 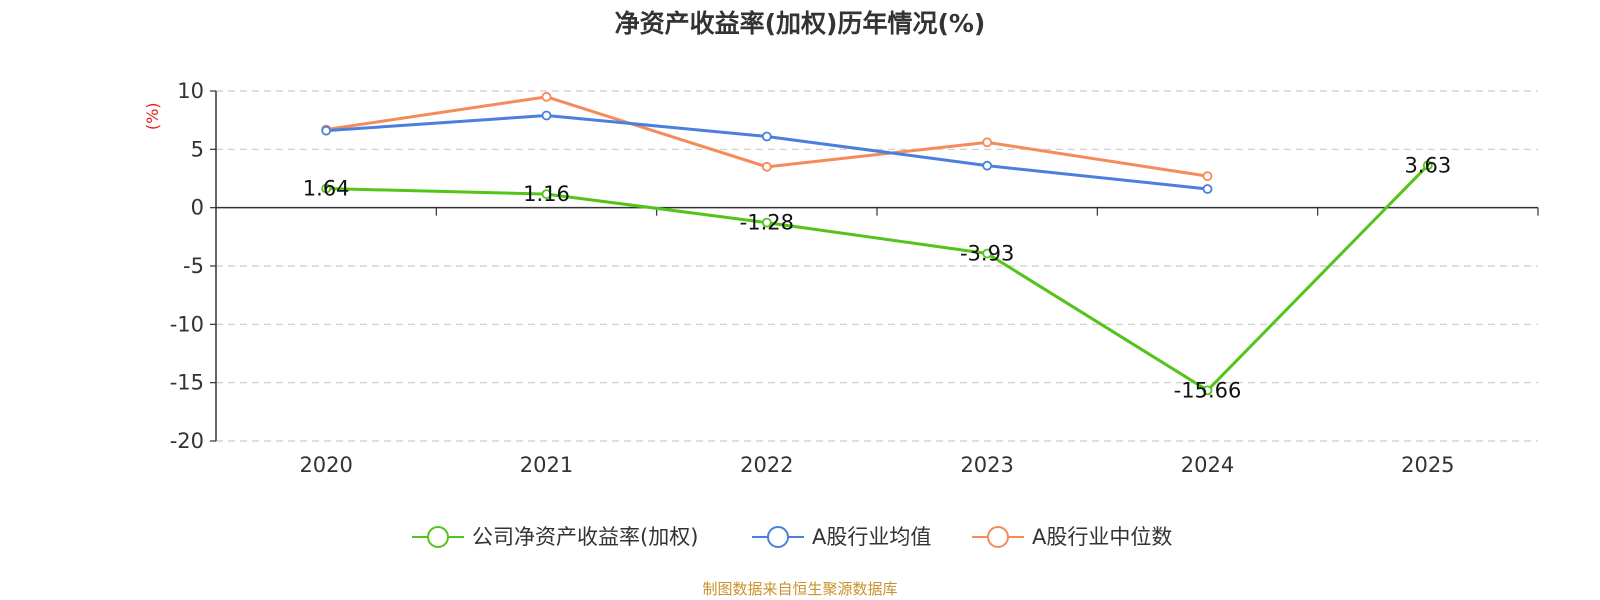 What do you see at coordinates (986, 465) in the screenshot?
I see `x-tick-label: 2023` at bounding box center [986, 465].